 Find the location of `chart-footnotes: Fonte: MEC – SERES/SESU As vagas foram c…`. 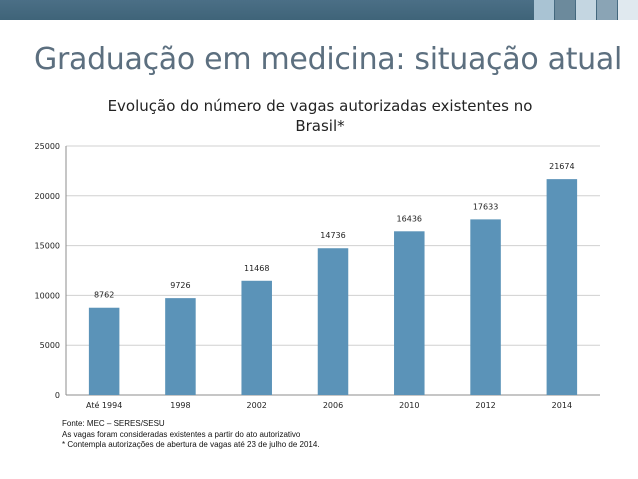

chart-footnotes: Fonte: MEC – SERES/SESU As vagas foram c… is located at coordinates (191, 435).